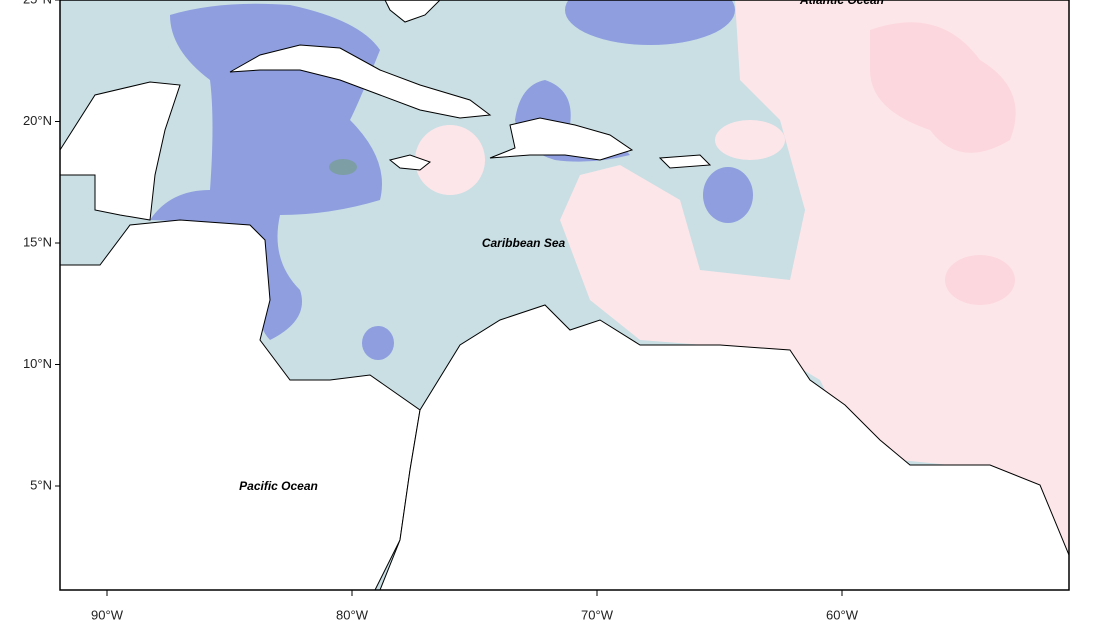 Image resolution: width=1100 pixels, height=630 pixels. What do you see at coordinates (842, 614) in the screenshot?
I see `lon-tick-label: 60°W` at bounding box center [842, 614].